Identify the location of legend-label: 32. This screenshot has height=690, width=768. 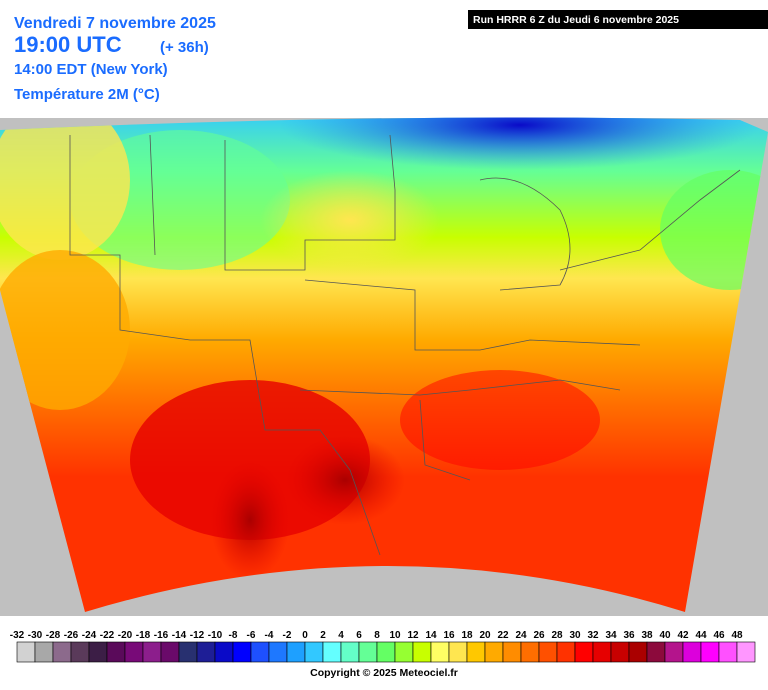
(593, 635).